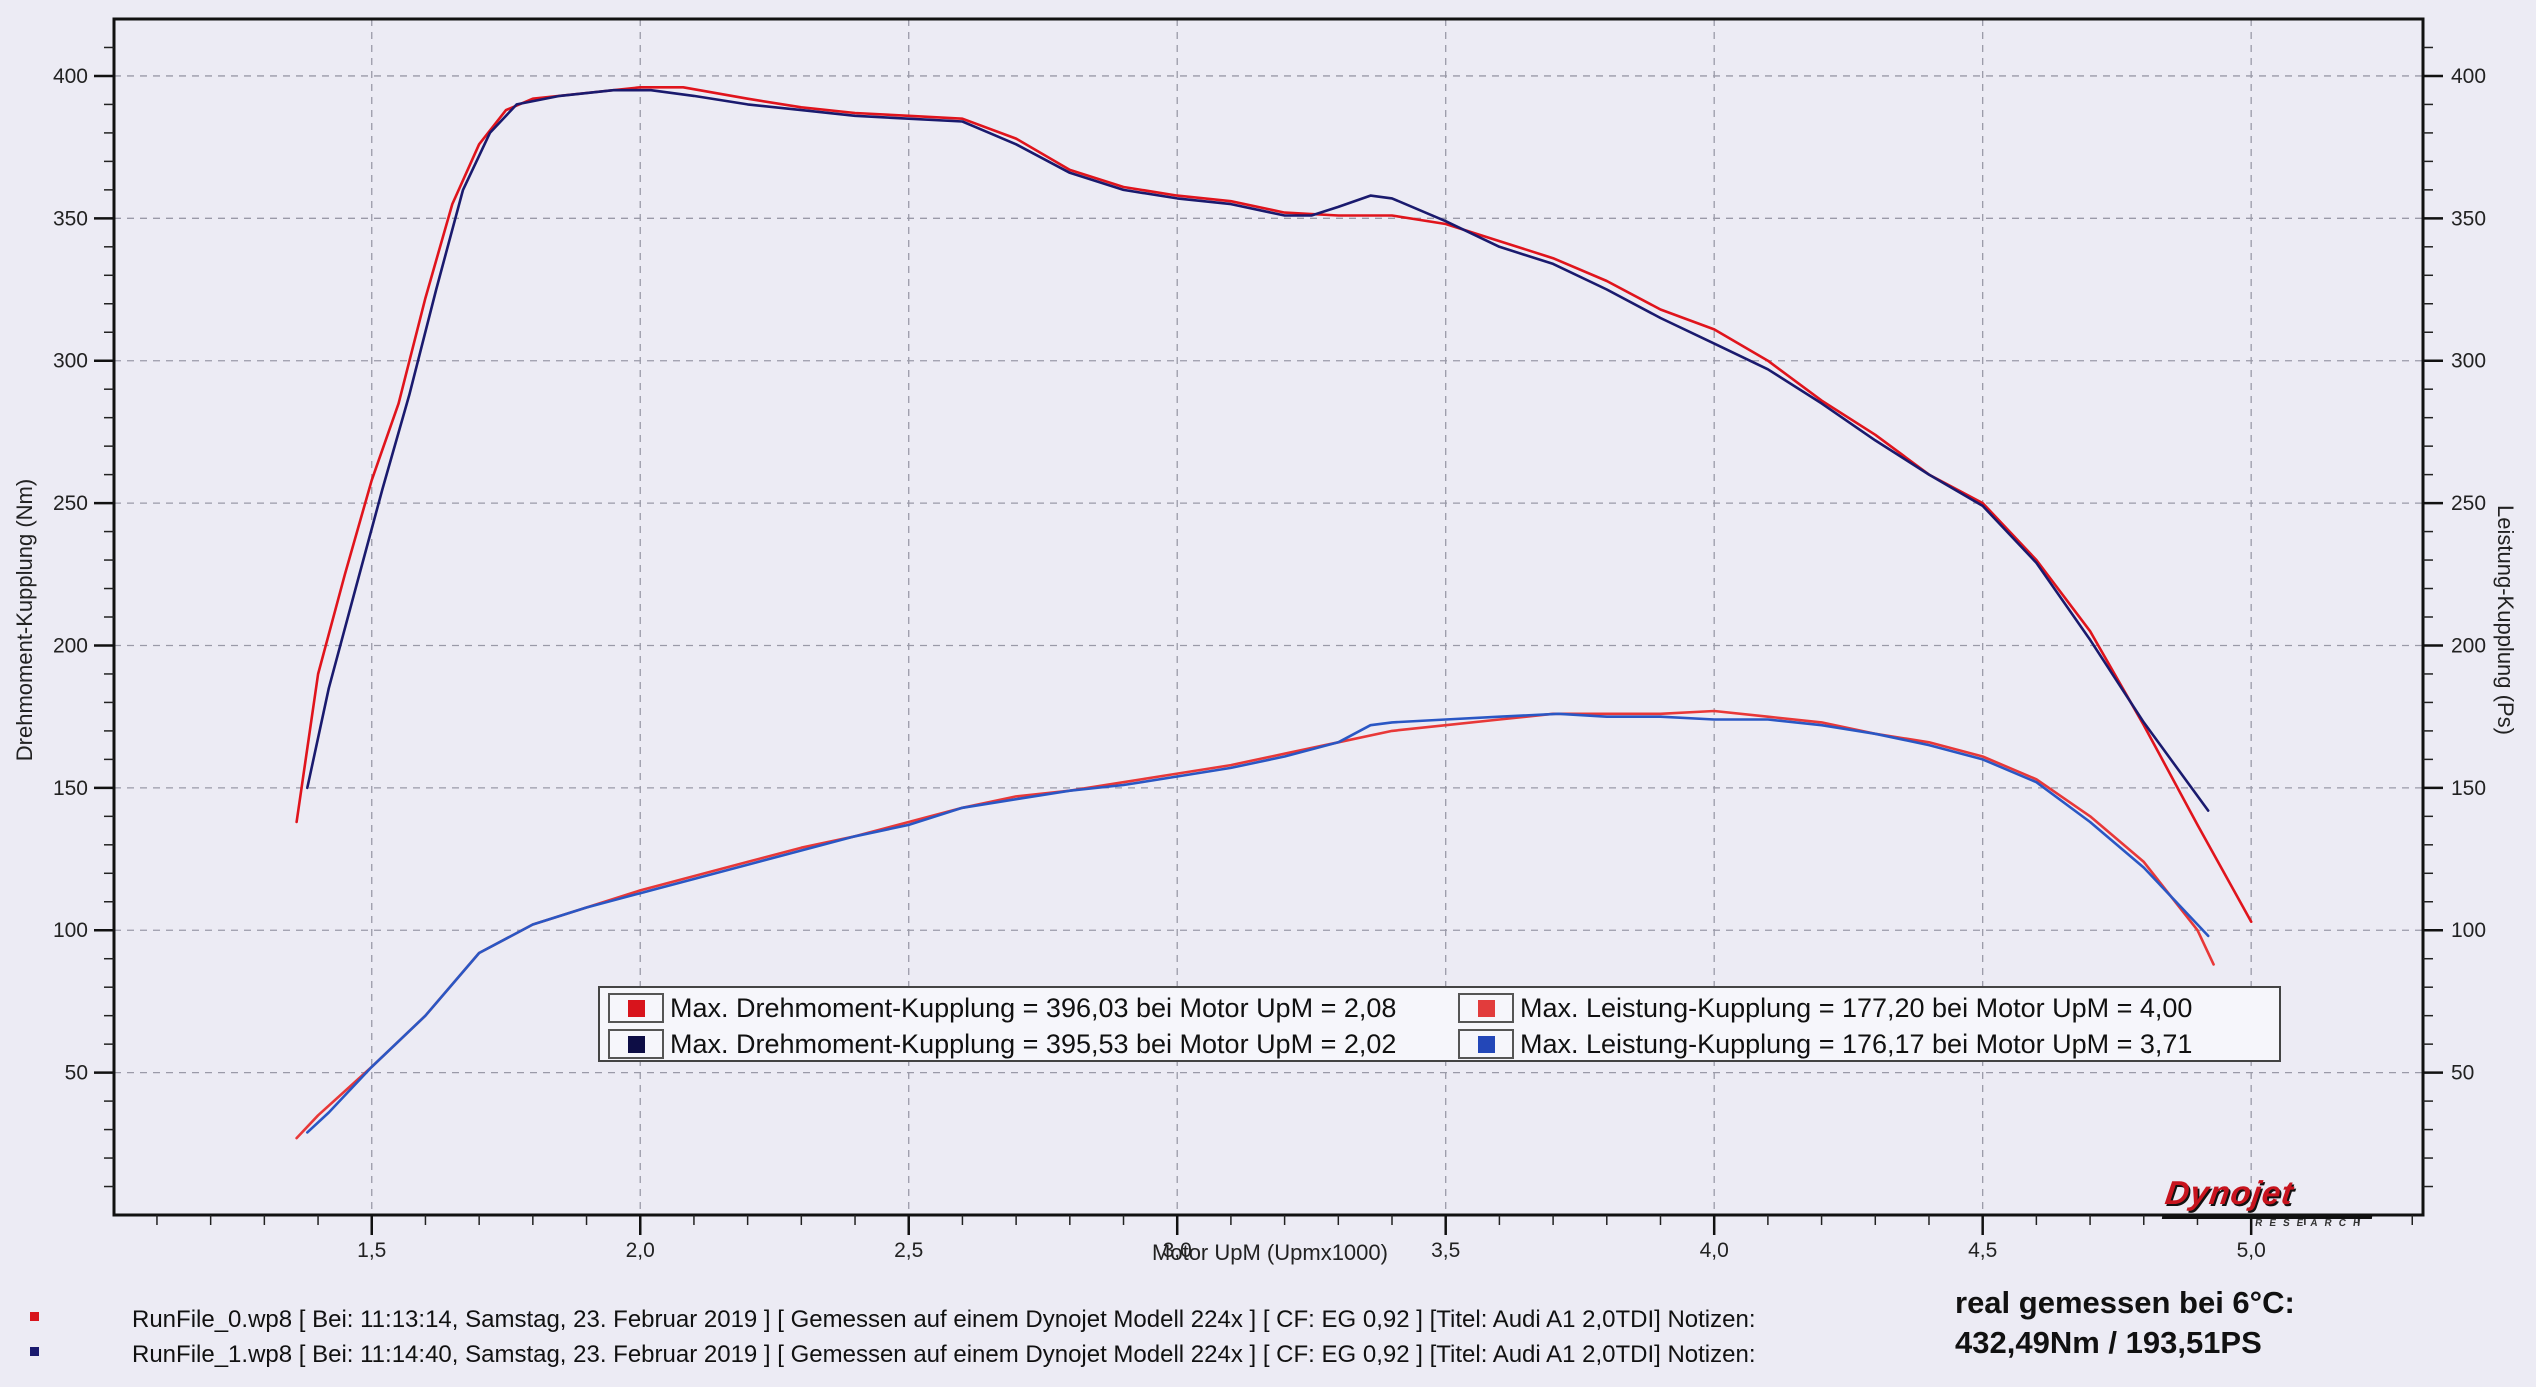 This screenshot has height=1387, width=2536. What do you see at coordinates (1177, 1250) in the screenshot?
I see `x-tick-label: 3,0` at bounding box center [1177, 1250].